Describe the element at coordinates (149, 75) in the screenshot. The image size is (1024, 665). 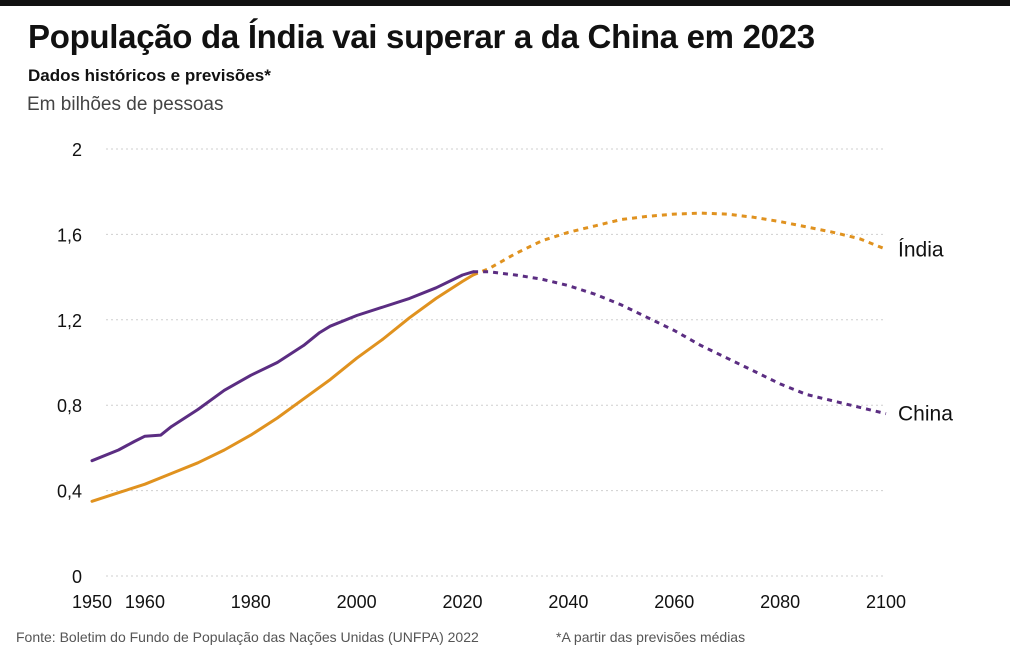
I see `chart-subtitle: Dados históricos e previsões*` at that location.